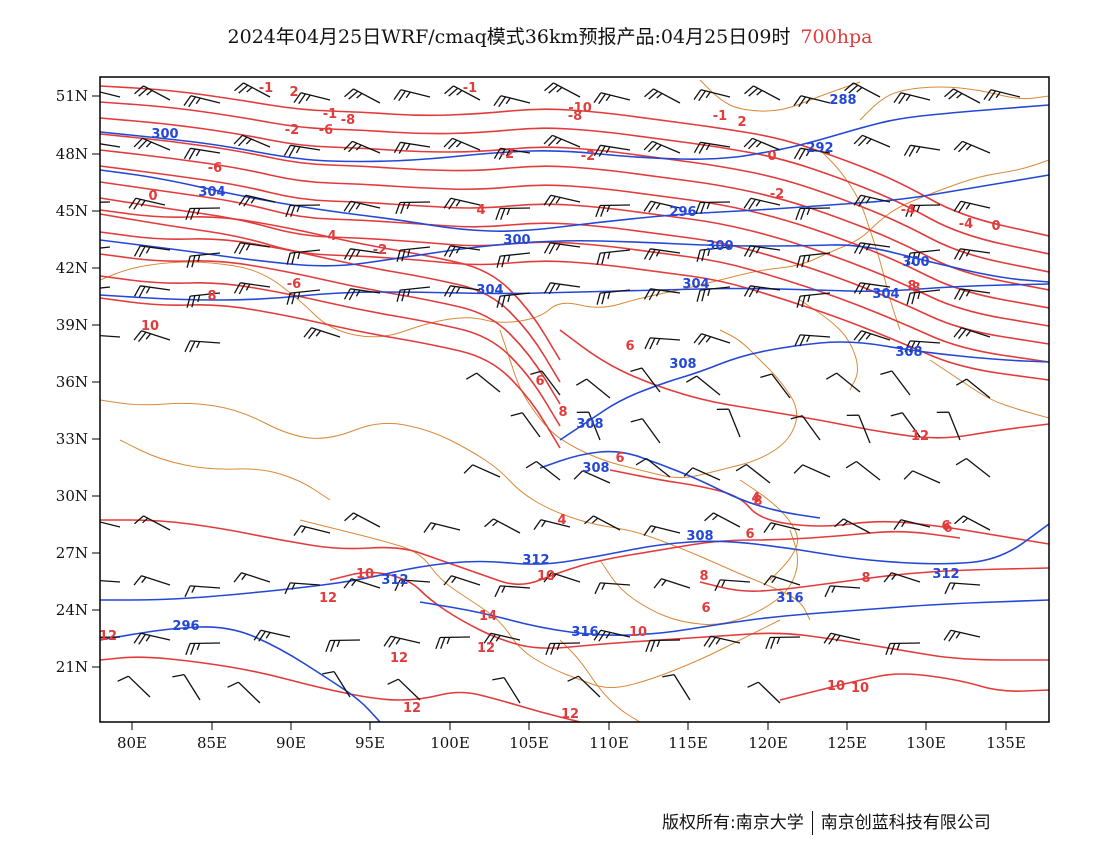 This screenshot has width=1100, height=850. What do you see at coordinates (72, 667) in the screenshot?
I see `lat-label: 21N` at bounding box center [72, 667].